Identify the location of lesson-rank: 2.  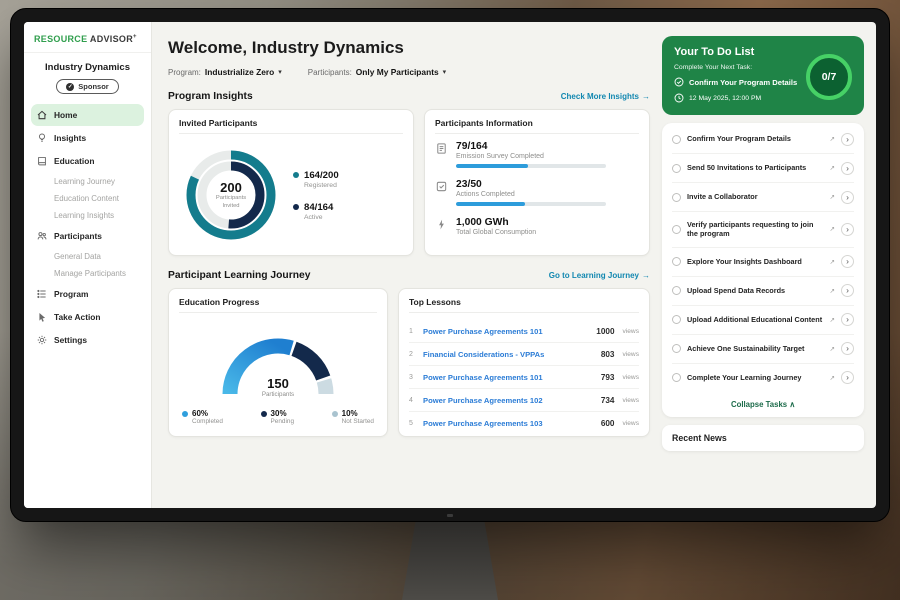
(411, 354).